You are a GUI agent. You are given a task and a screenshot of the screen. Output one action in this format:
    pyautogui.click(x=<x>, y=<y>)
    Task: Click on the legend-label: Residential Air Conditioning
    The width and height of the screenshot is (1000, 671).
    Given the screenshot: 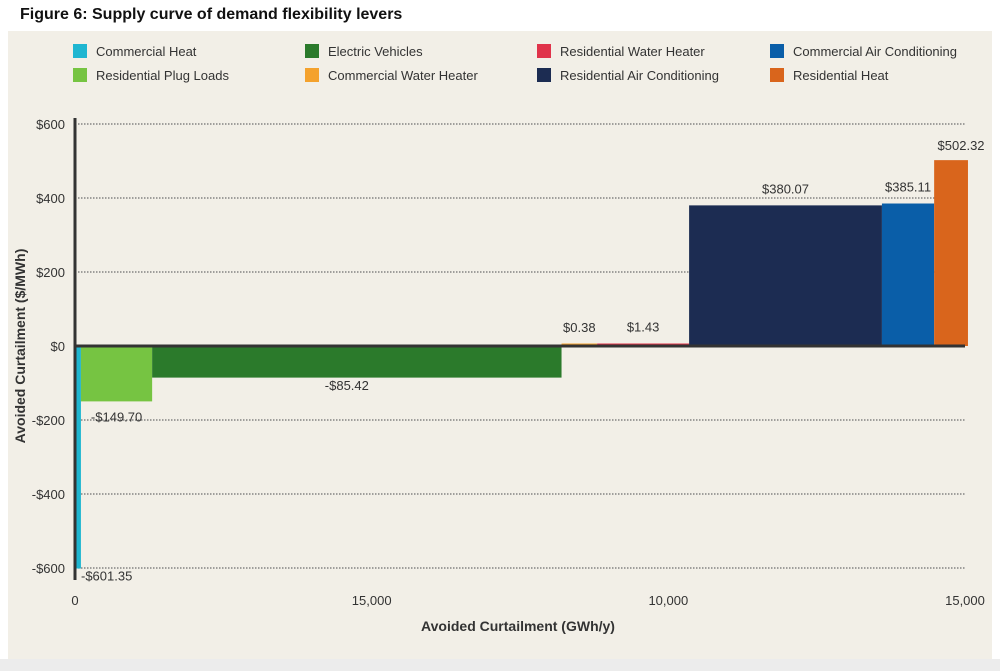 What is the action you would take?
    pyautogui.click(x=639, y=75)
    